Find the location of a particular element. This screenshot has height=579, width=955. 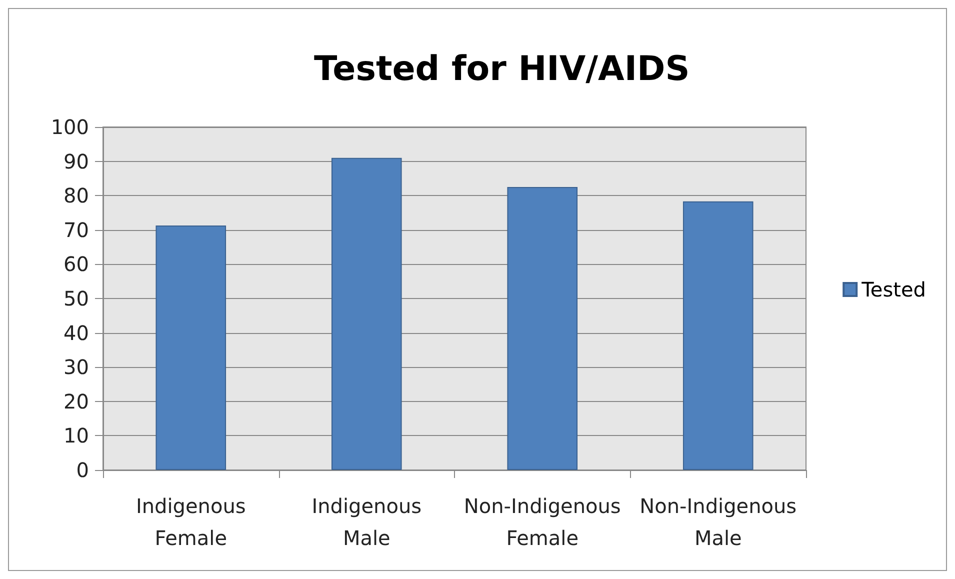

y-tick-label: 100 is located at coordinates (69, 127).